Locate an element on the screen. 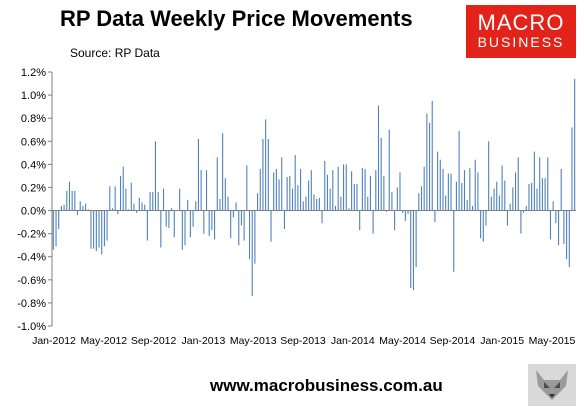 The image size is (584, 409). x-tick-label: Sep-2012 is located at coordinates (154, 341).